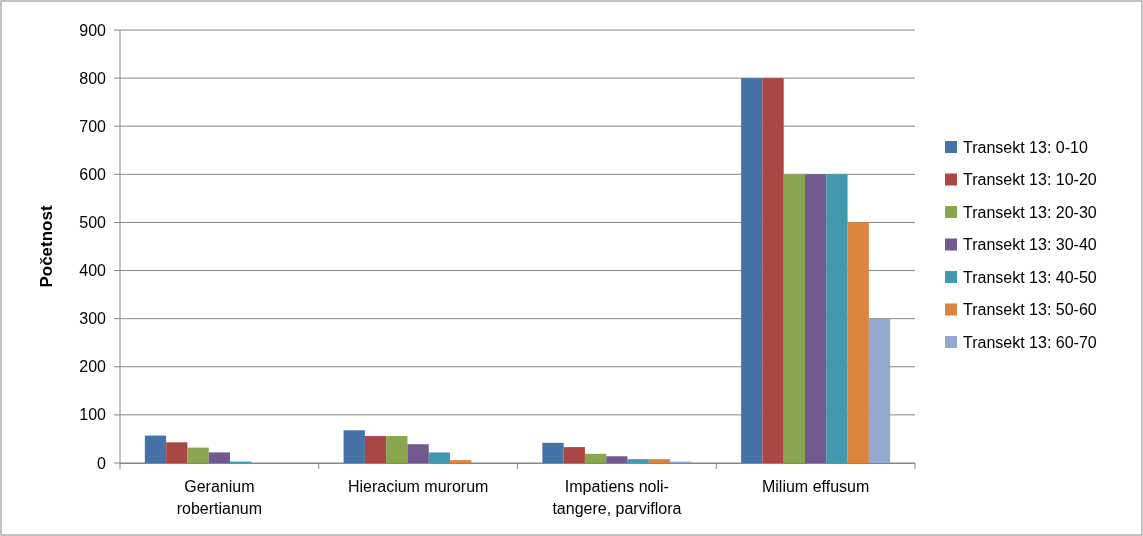 This screenshot has width=1143, height=536. What do you see at coordinates (1030, 180) in the screenshot?
I see `legend-label: Transekt 13: 10-20` at bounding box center [1030, 180].